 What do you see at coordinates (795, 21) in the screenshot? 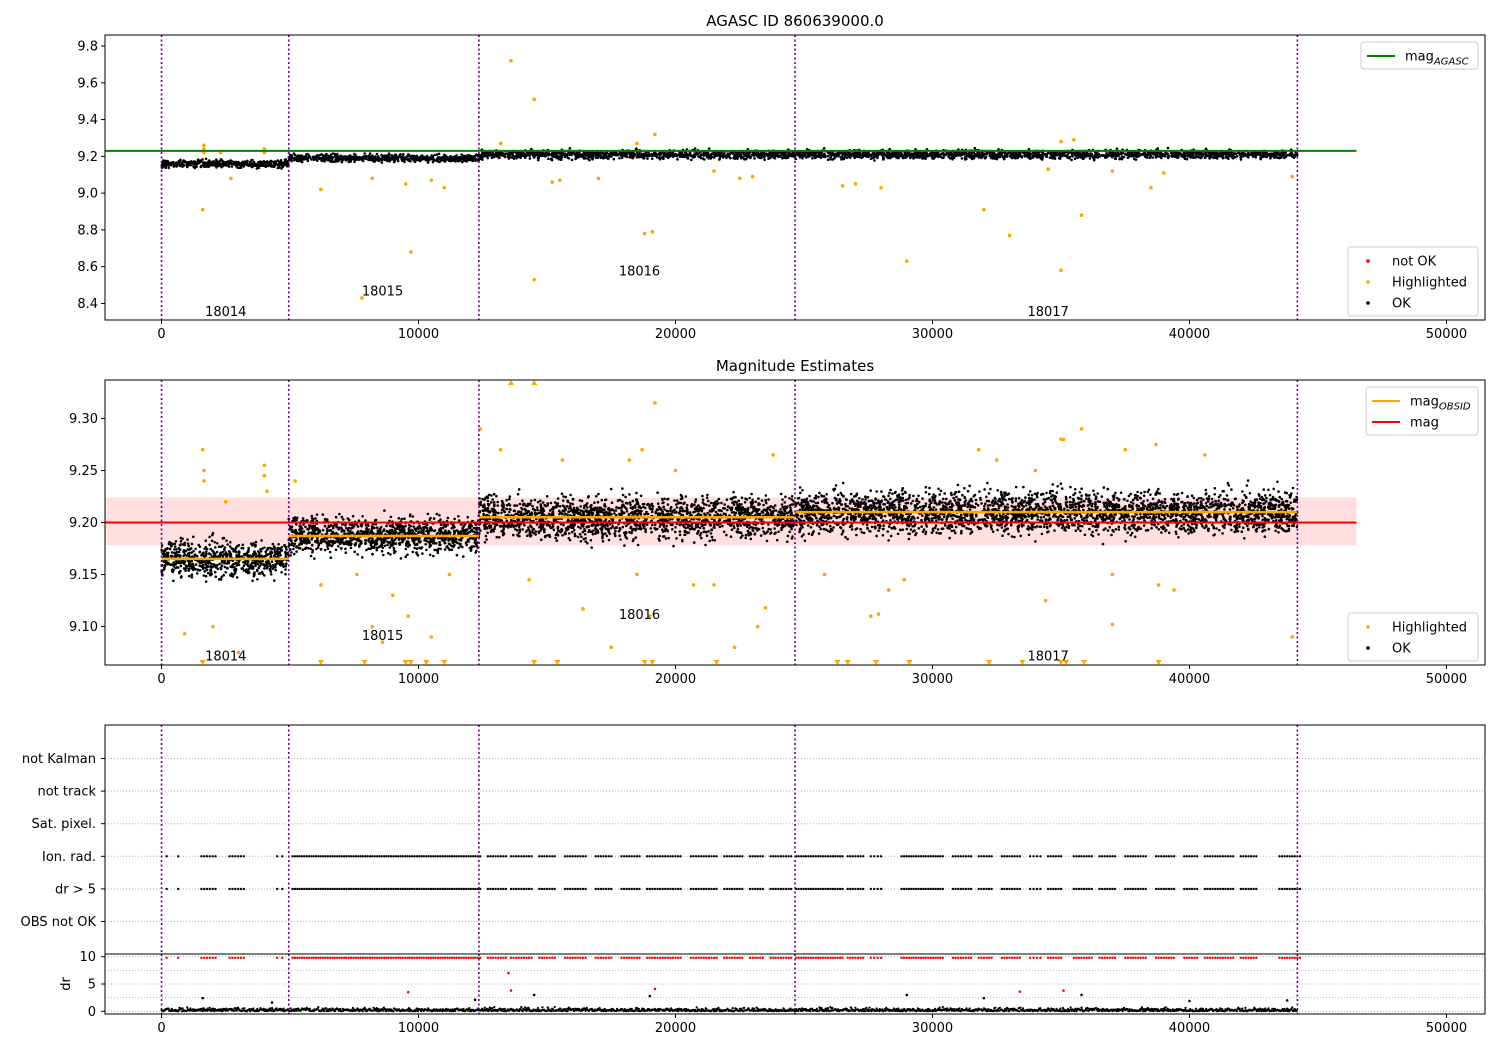
I see `agasc-chart-title: AGASC ID 860639000.0` at bounding box center [795, 21].